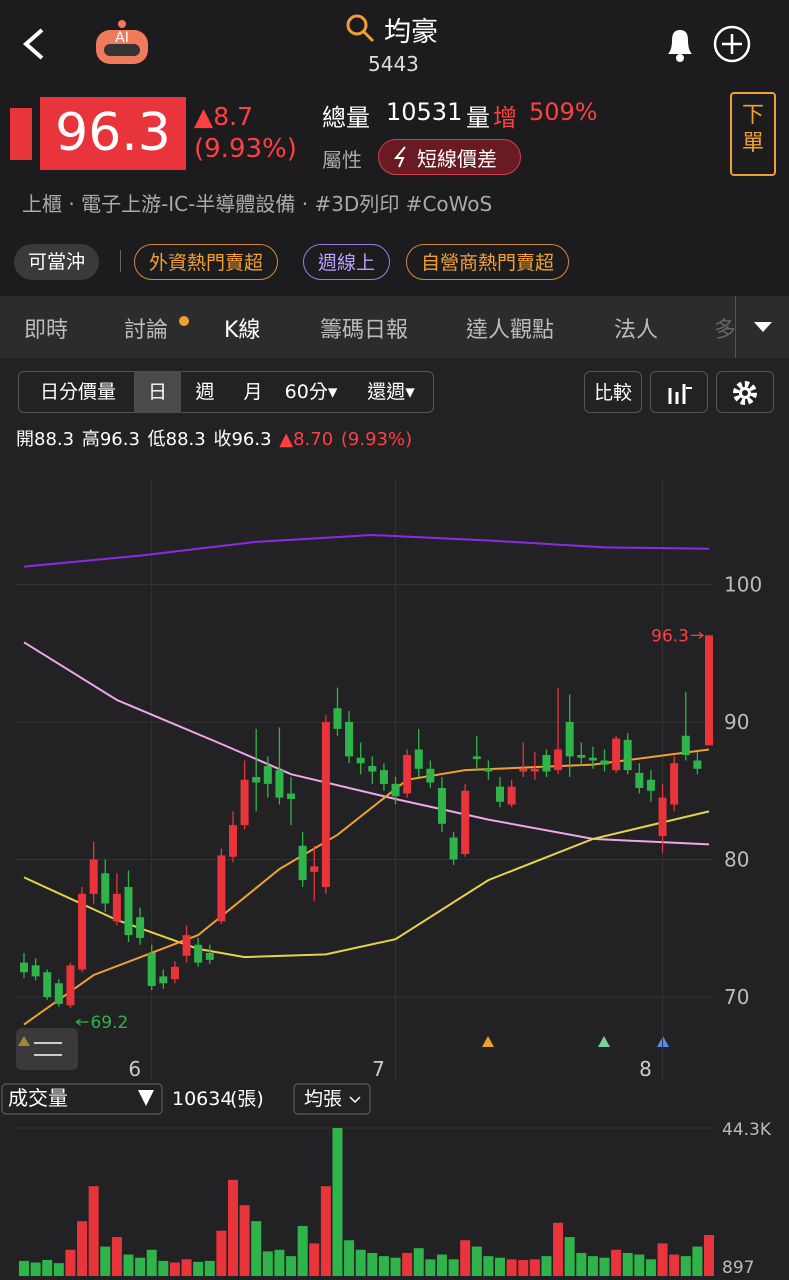 The image size is (789, 1280). Describe the element at coordinates (47, 1049) in the screenshot. I see `zoom-button` at that location.